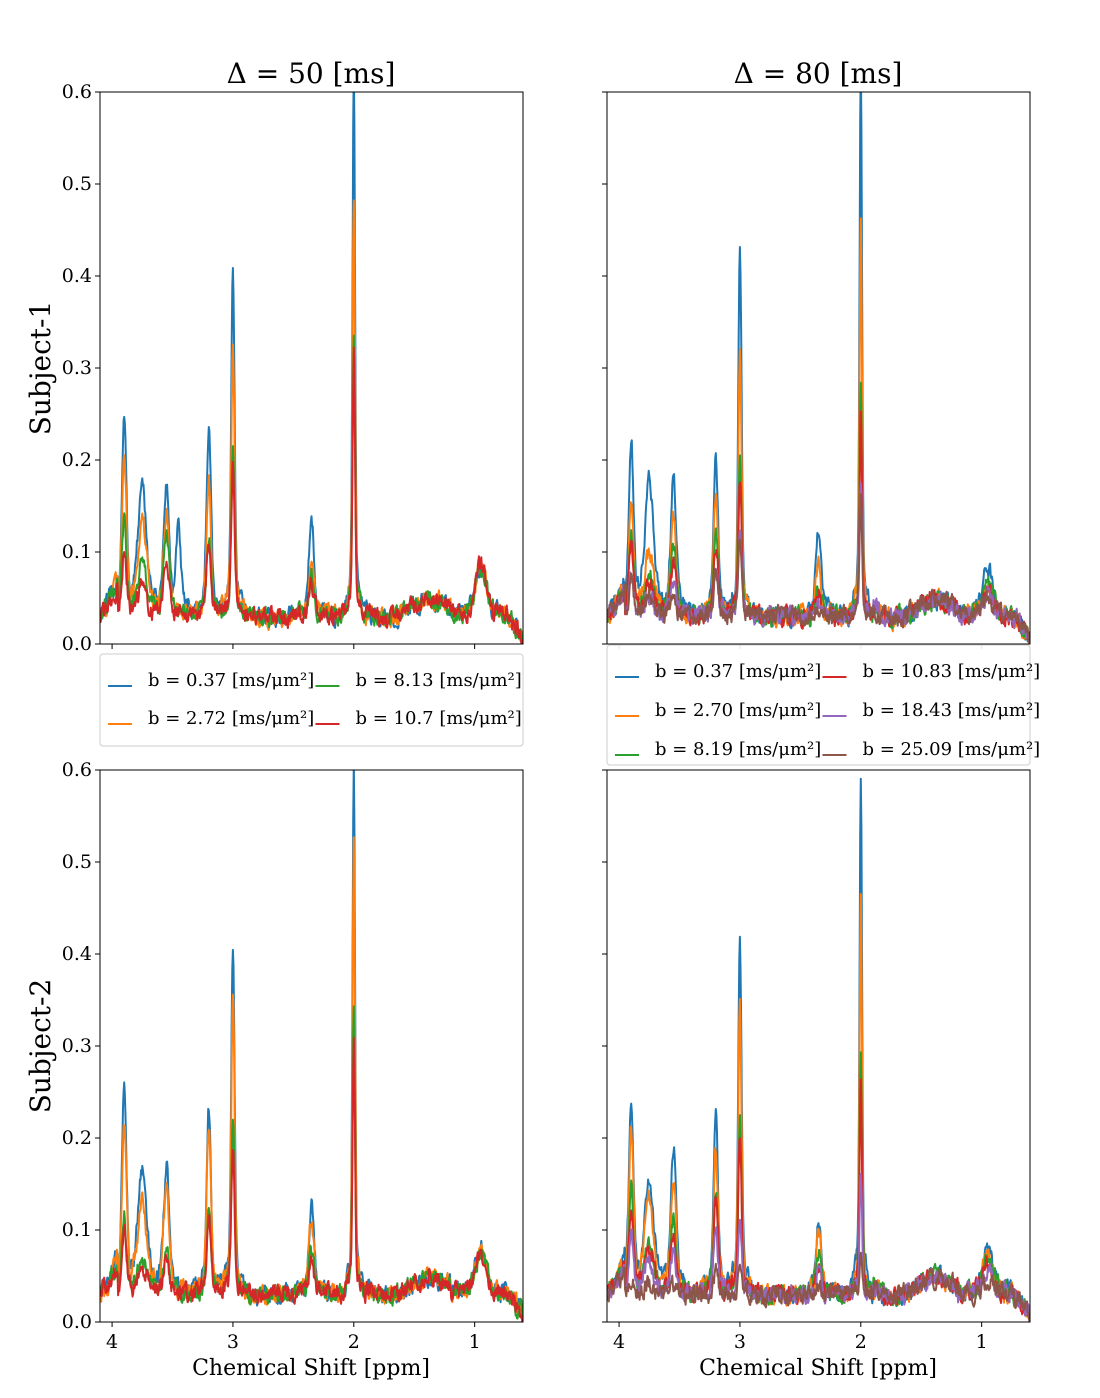 The width and height of the screenshot is (1100, 1398). Describe the element at coordinates (818, 73) in the screenshot. I see `col-title-right: Δ = 80 [ms]` at that location.